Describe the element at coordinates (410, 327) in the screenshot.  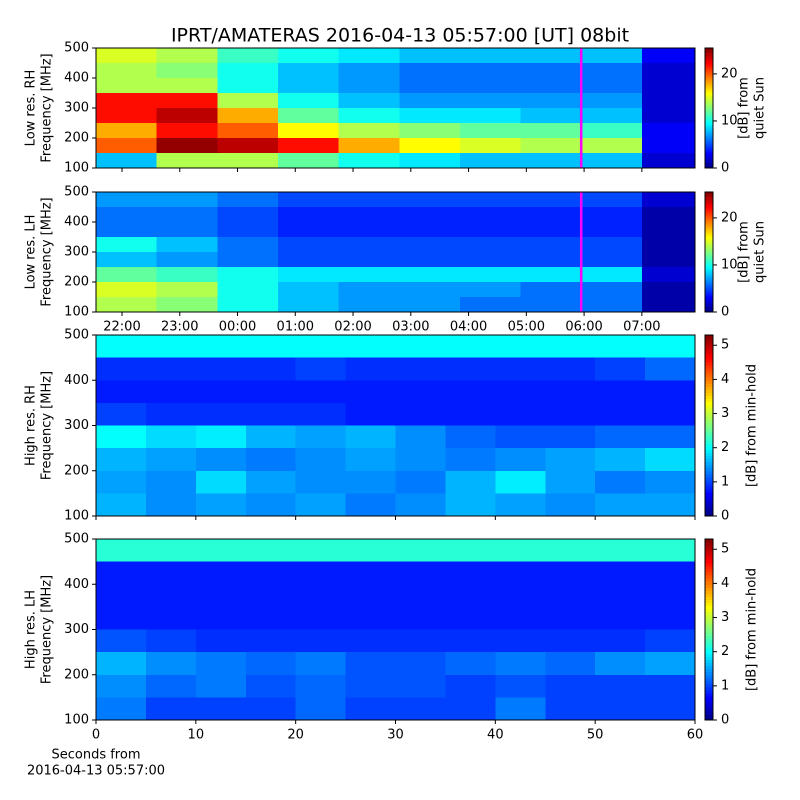
I see `x-tick-label: 03:00` at that location.